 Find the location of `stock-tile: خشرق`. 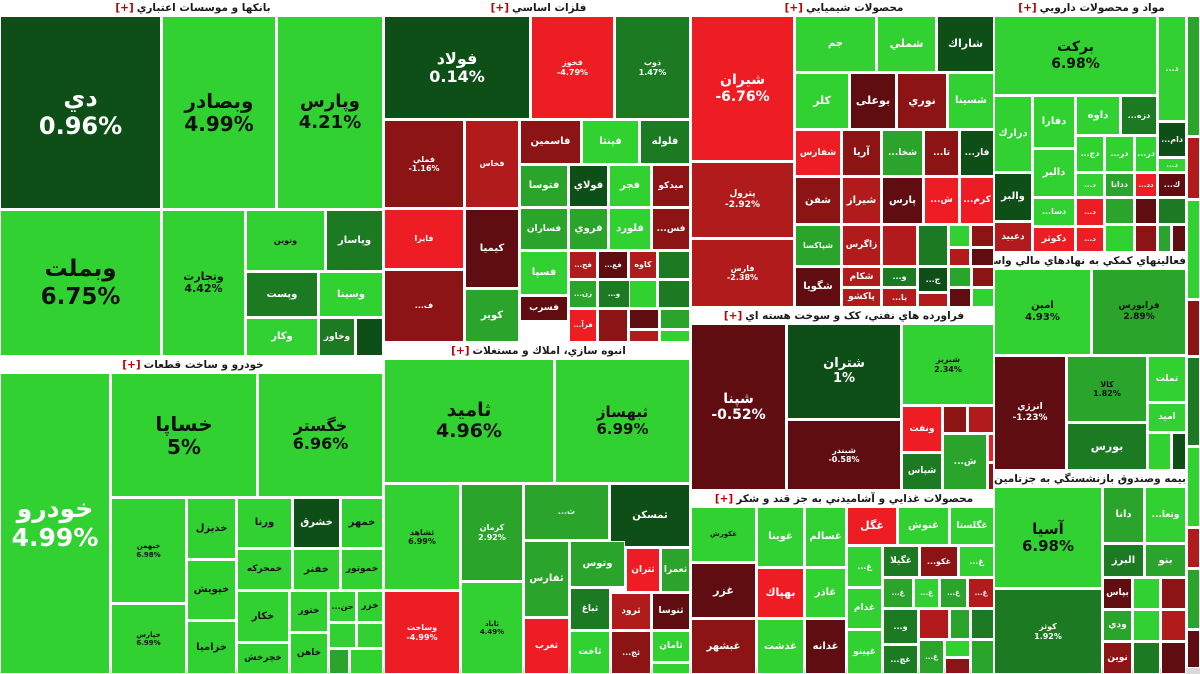

stock-tile: خشرق is located at coordinates (316, 523).